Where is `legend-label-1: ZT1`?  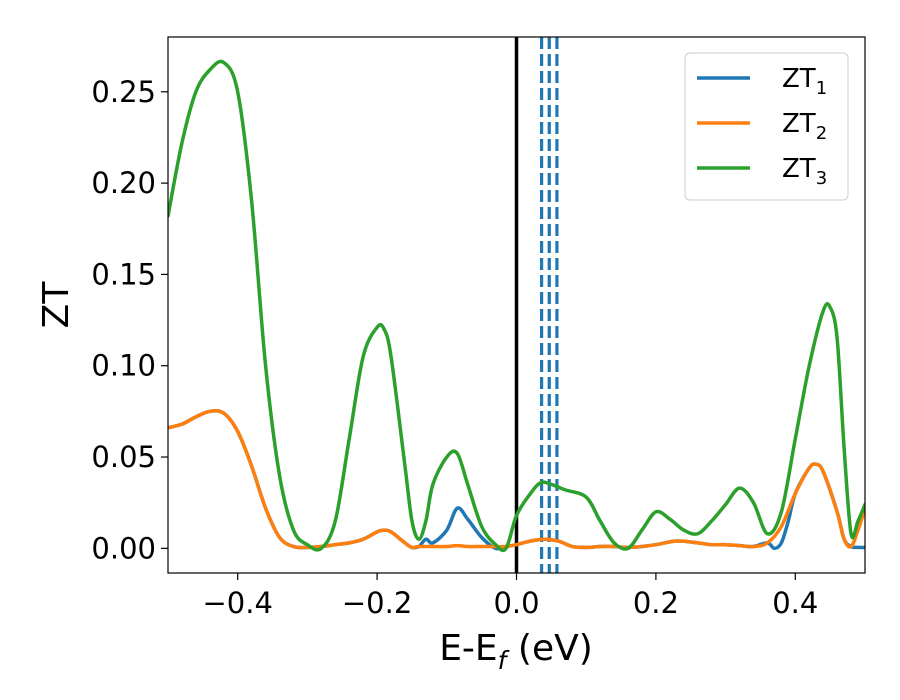 legend-label-1: ZT1 is located at coordinates (804, 81).